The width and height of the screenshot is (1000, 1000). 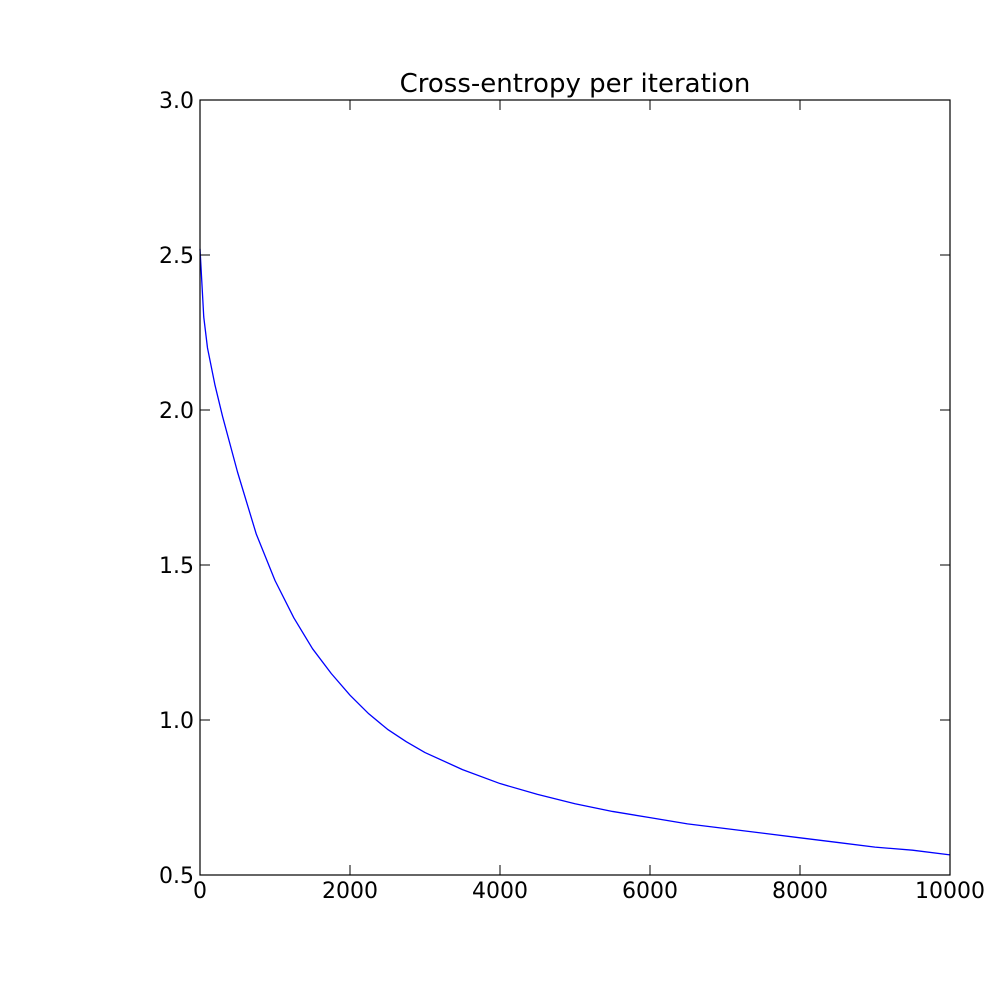 What do you see at coordinates (800, 891) in the screenshot?
I see `x-tick-label: 8000` at bounding box center [800, 891].